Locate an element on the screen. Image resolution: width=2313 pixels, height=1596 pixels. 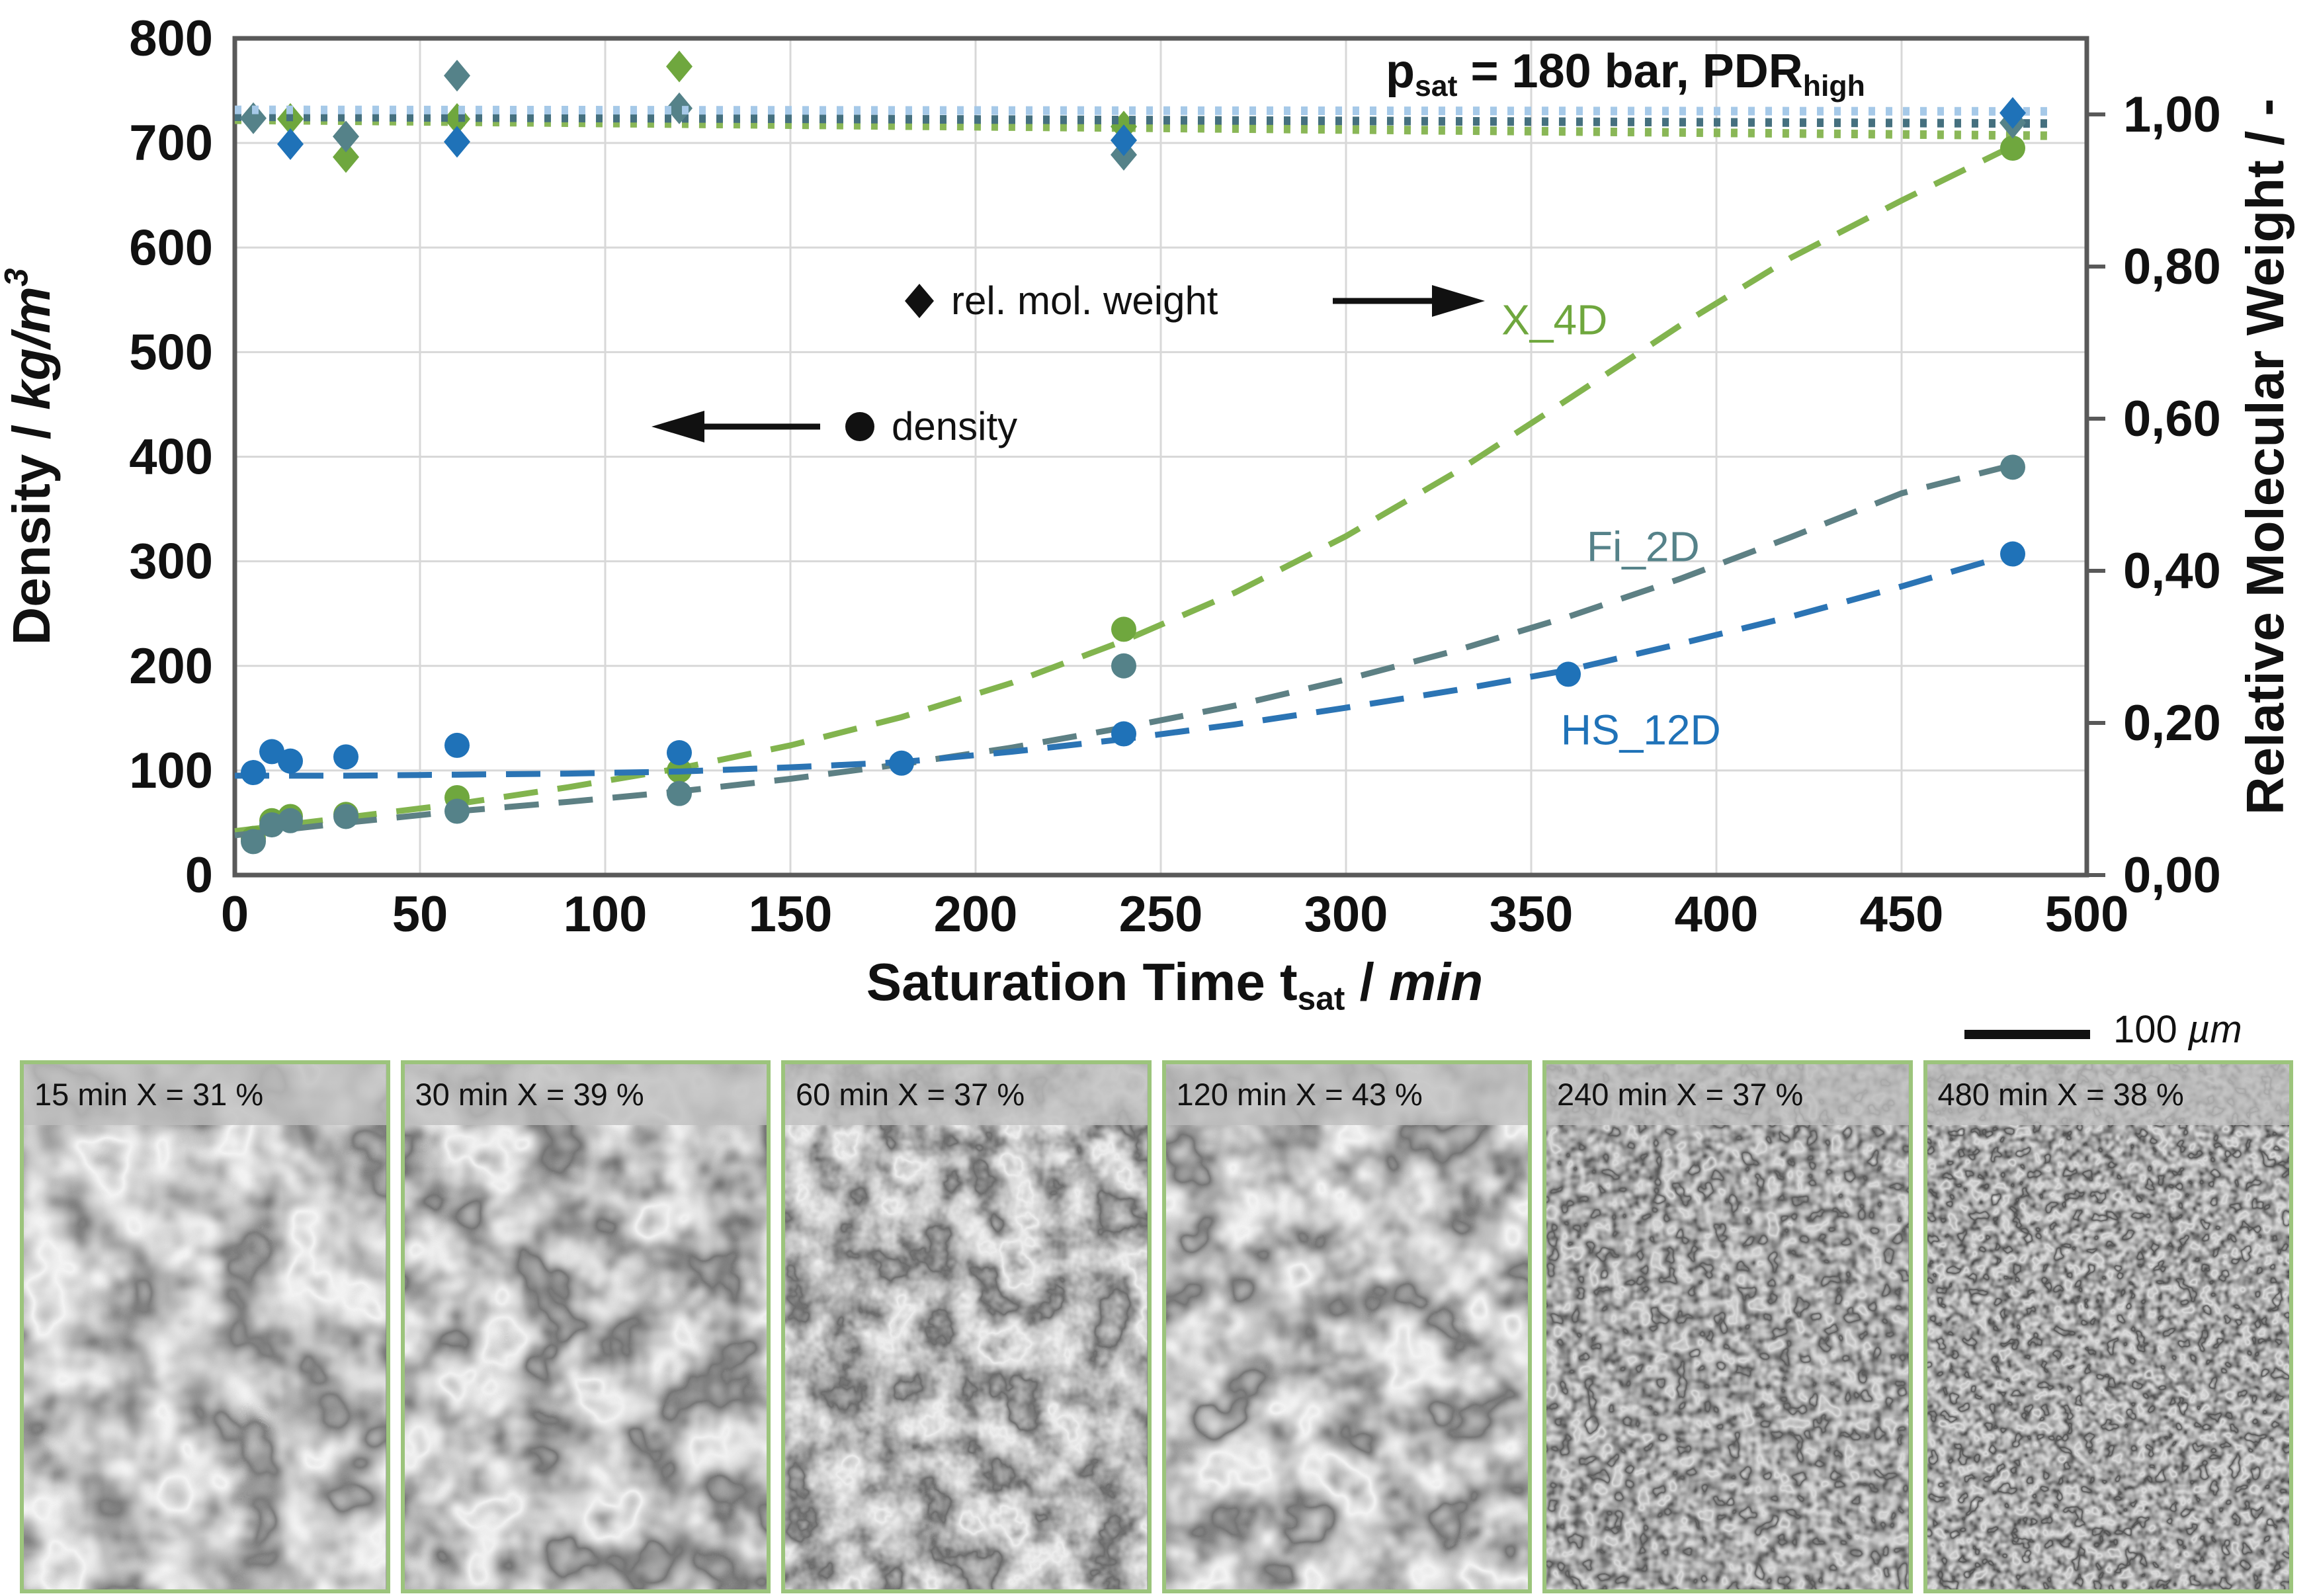
legend-molweight-label: rel. mol. weight is located at coordinates (1084, 300).